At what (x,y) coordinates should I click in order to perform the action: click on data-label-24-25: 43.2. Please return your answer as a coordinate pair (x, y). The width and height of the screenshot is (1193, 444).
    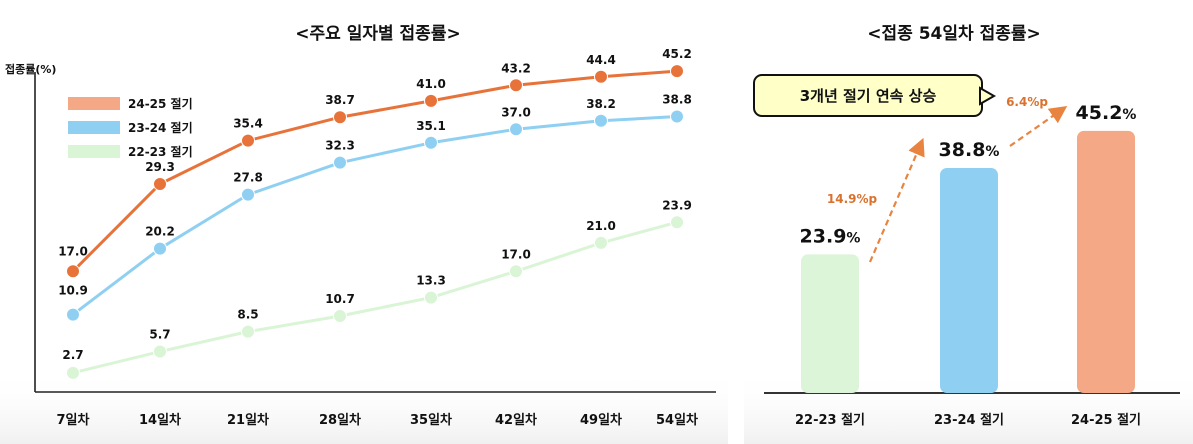
    Looking at the image, I should click on (516, 68).